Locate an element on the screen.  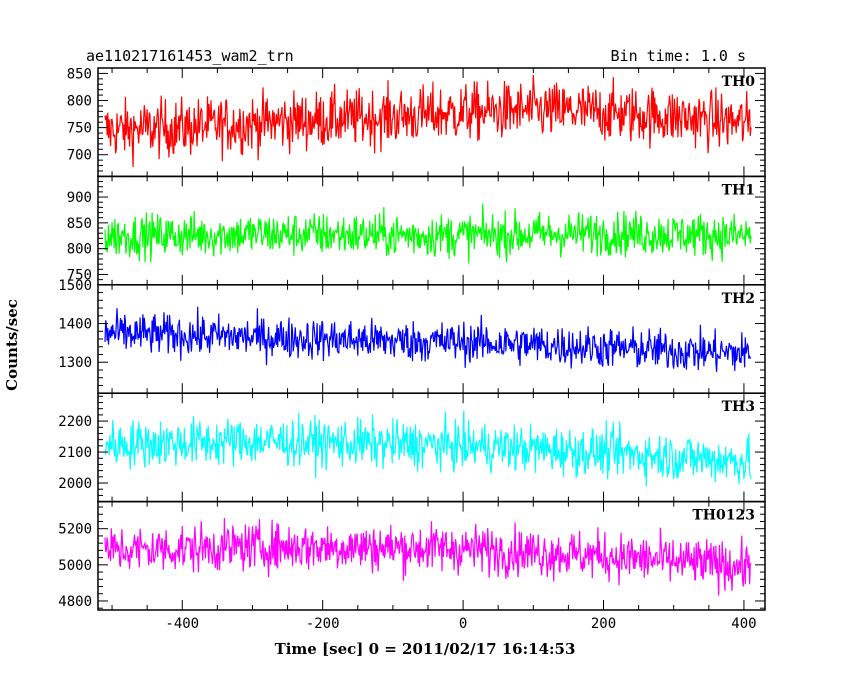
panel-frame is located at coordinates (431, 555).